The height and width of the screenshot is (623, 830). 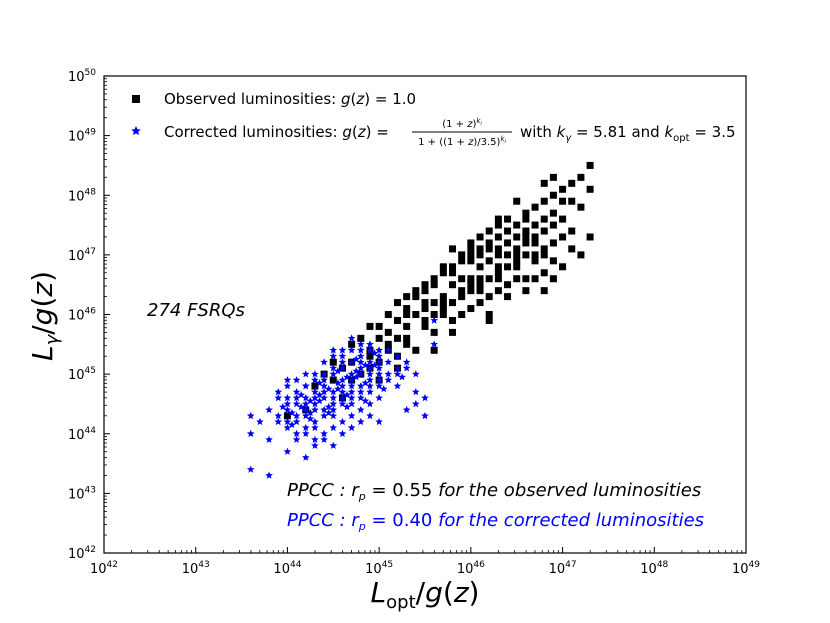 What do you see at coordinates (287, 568) in the screenshot?
I see `x-tick-label: 1044` at bounding box center [287, 568].